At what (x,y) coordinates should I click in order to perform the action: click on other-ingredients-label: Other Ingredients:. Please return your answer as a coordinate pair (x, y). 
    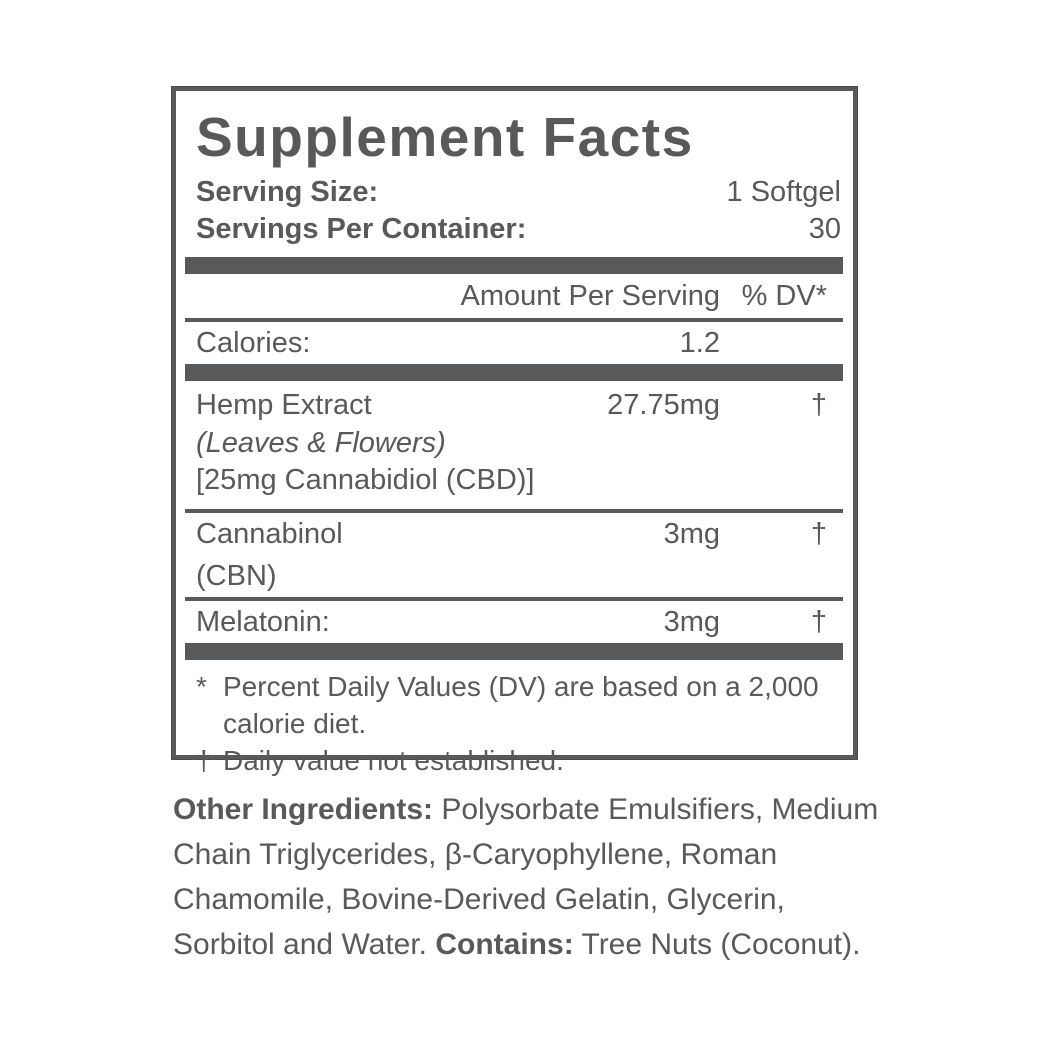
    Looking at the image, I should click on (303, 809).